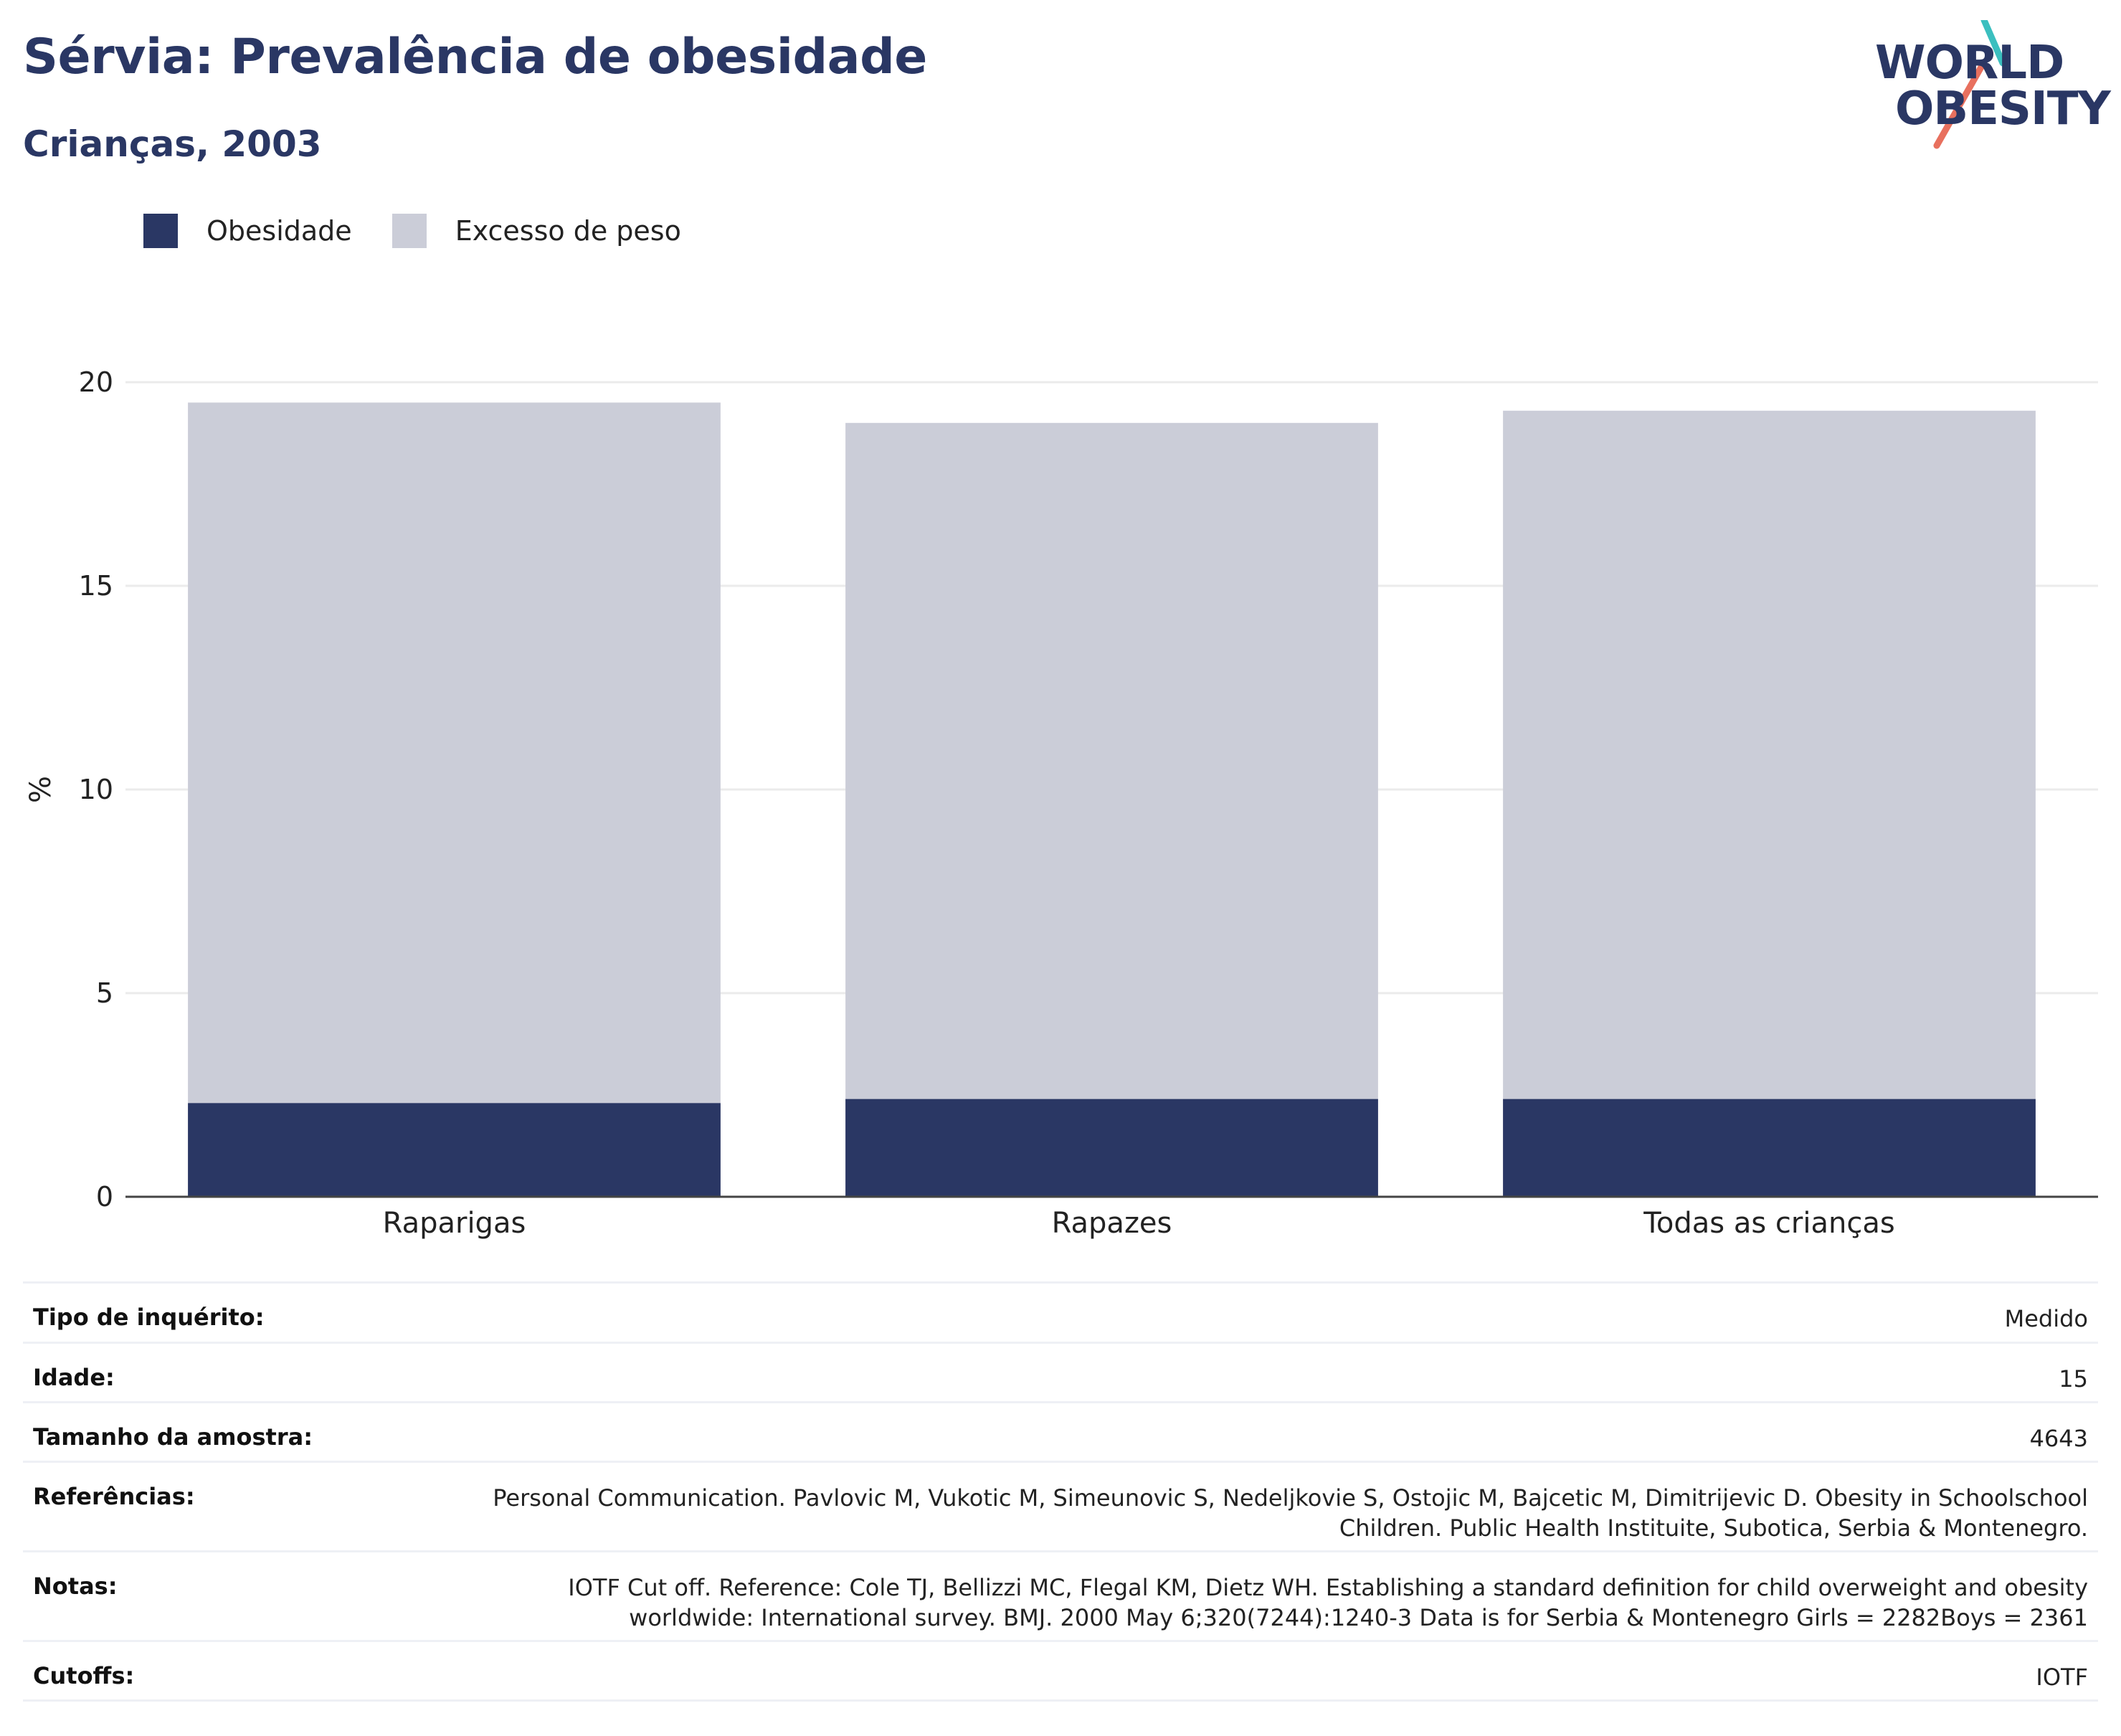 The image size is (2121, 1736). I want to click on meta-row-survey-type: Tipo de inquérito: Medido, so click(1060, 1312).